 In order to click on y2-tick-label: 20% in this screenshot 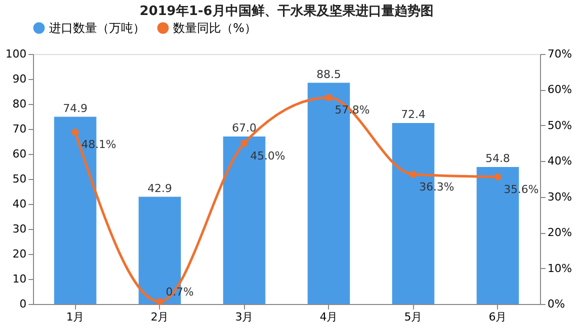, I will do `click(560, 233)`.